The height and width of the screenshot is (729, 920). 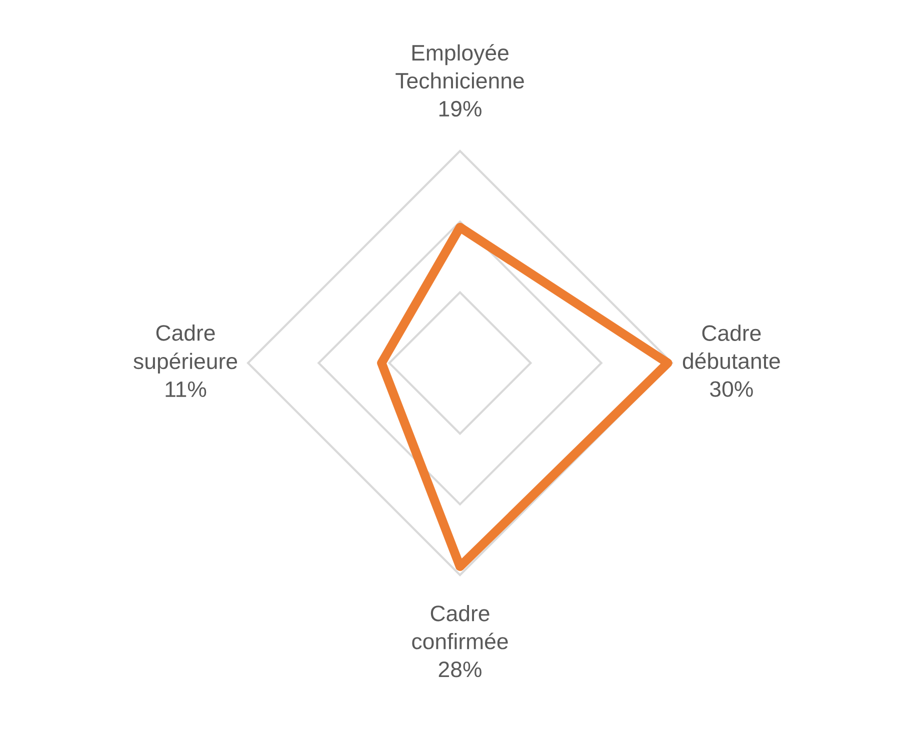 What do you see at coordinates (731, 389) in the screenshot?
I see `text: 30%` at bounding box center [731, 389].